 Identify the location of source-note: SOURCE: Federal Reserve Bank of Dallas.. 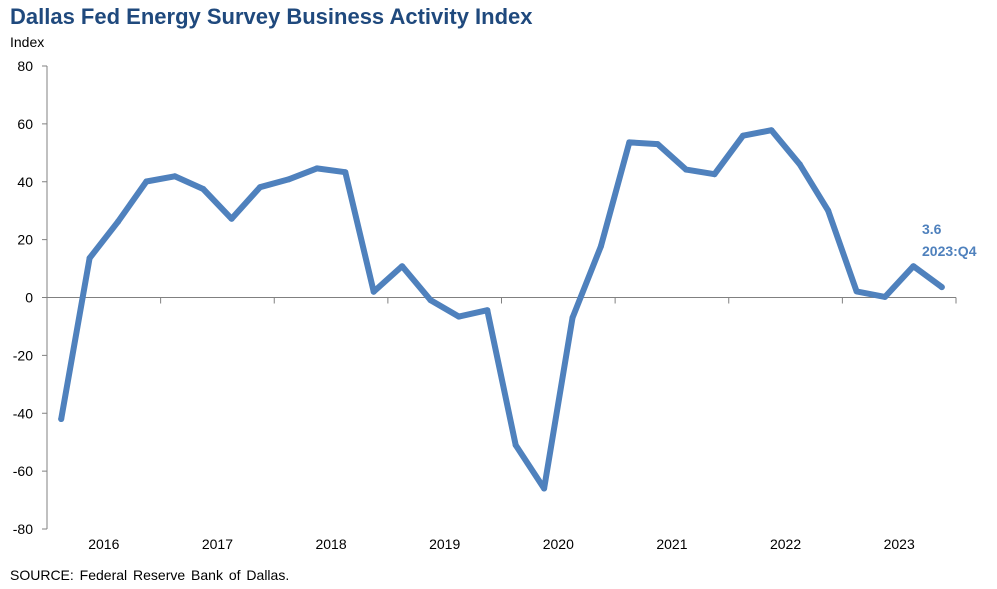
(150, 575).